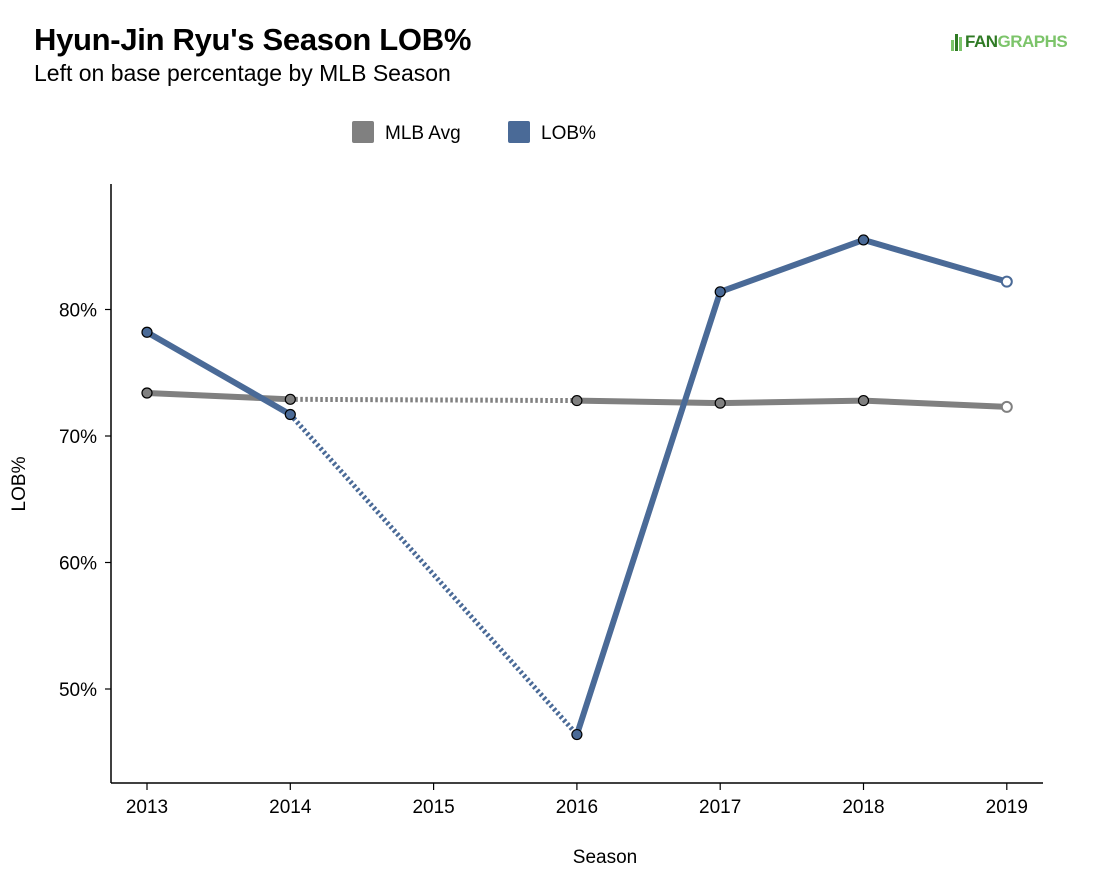  I want to click on x-tick-label: 2014, so click(290, 807).